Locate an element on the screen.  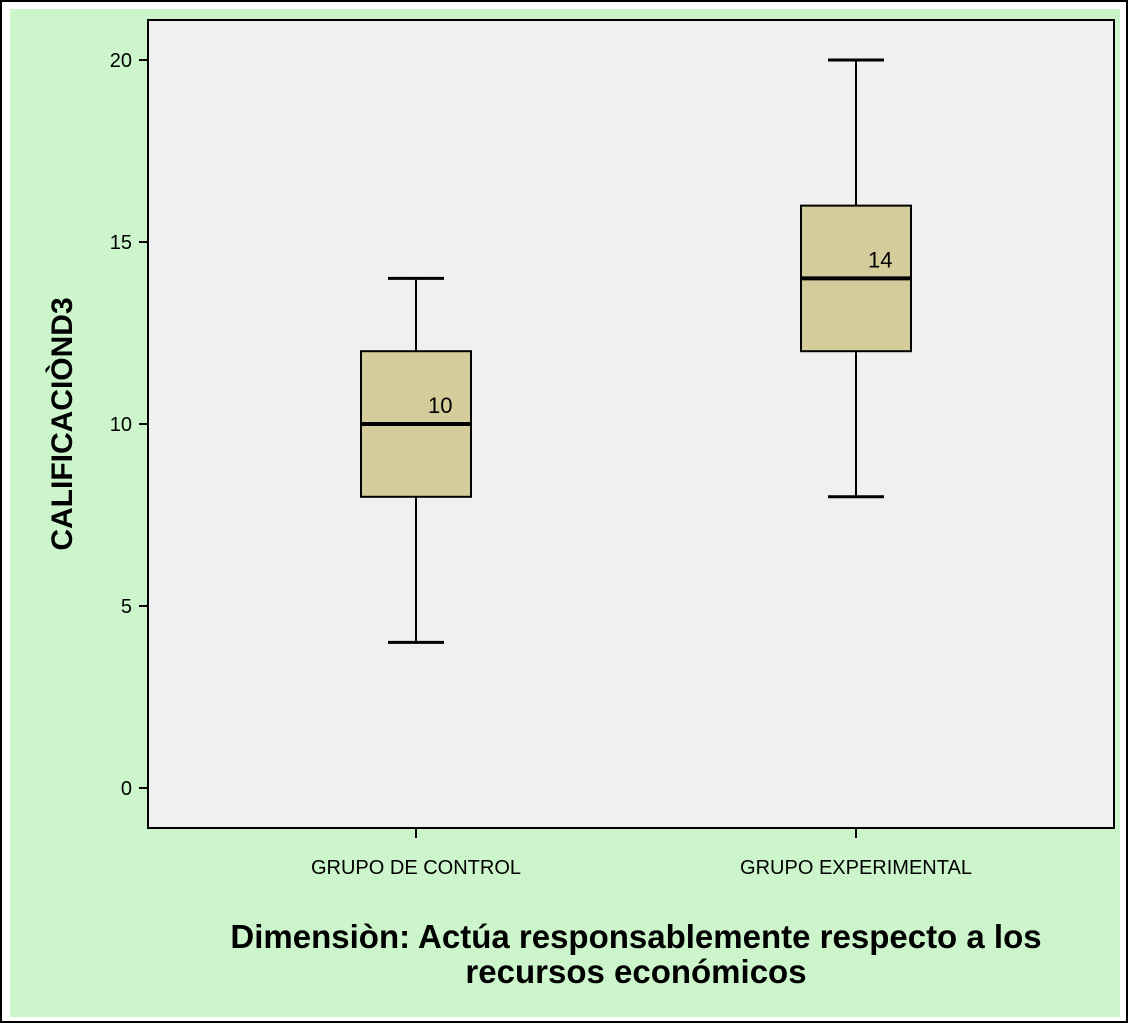
x-axis: GRUPO DE CONTROL GRUPO EXPERIMENTAL is located at coordinates (641, 853).